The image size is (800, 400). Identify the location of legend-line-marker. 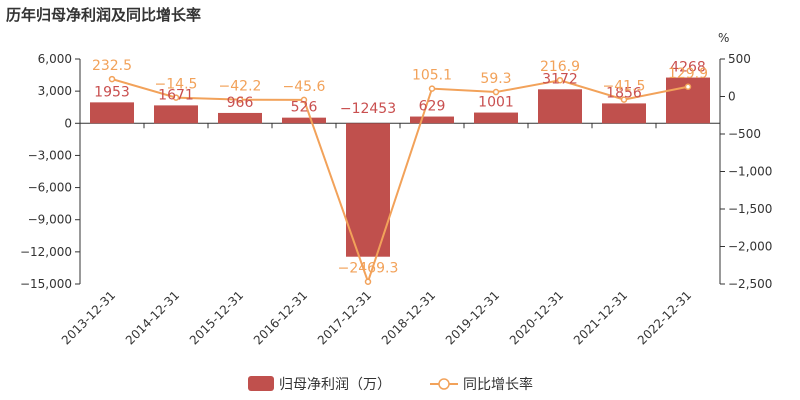
(444, 384).